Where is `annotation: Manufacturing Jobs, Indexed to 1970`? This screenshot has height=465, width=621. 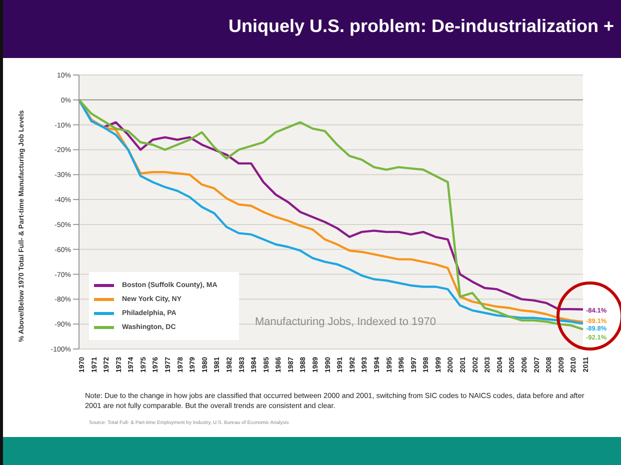 annotation: Manufacturing Jobs, Indexed to 1970 is located at coordinates (345, 322).